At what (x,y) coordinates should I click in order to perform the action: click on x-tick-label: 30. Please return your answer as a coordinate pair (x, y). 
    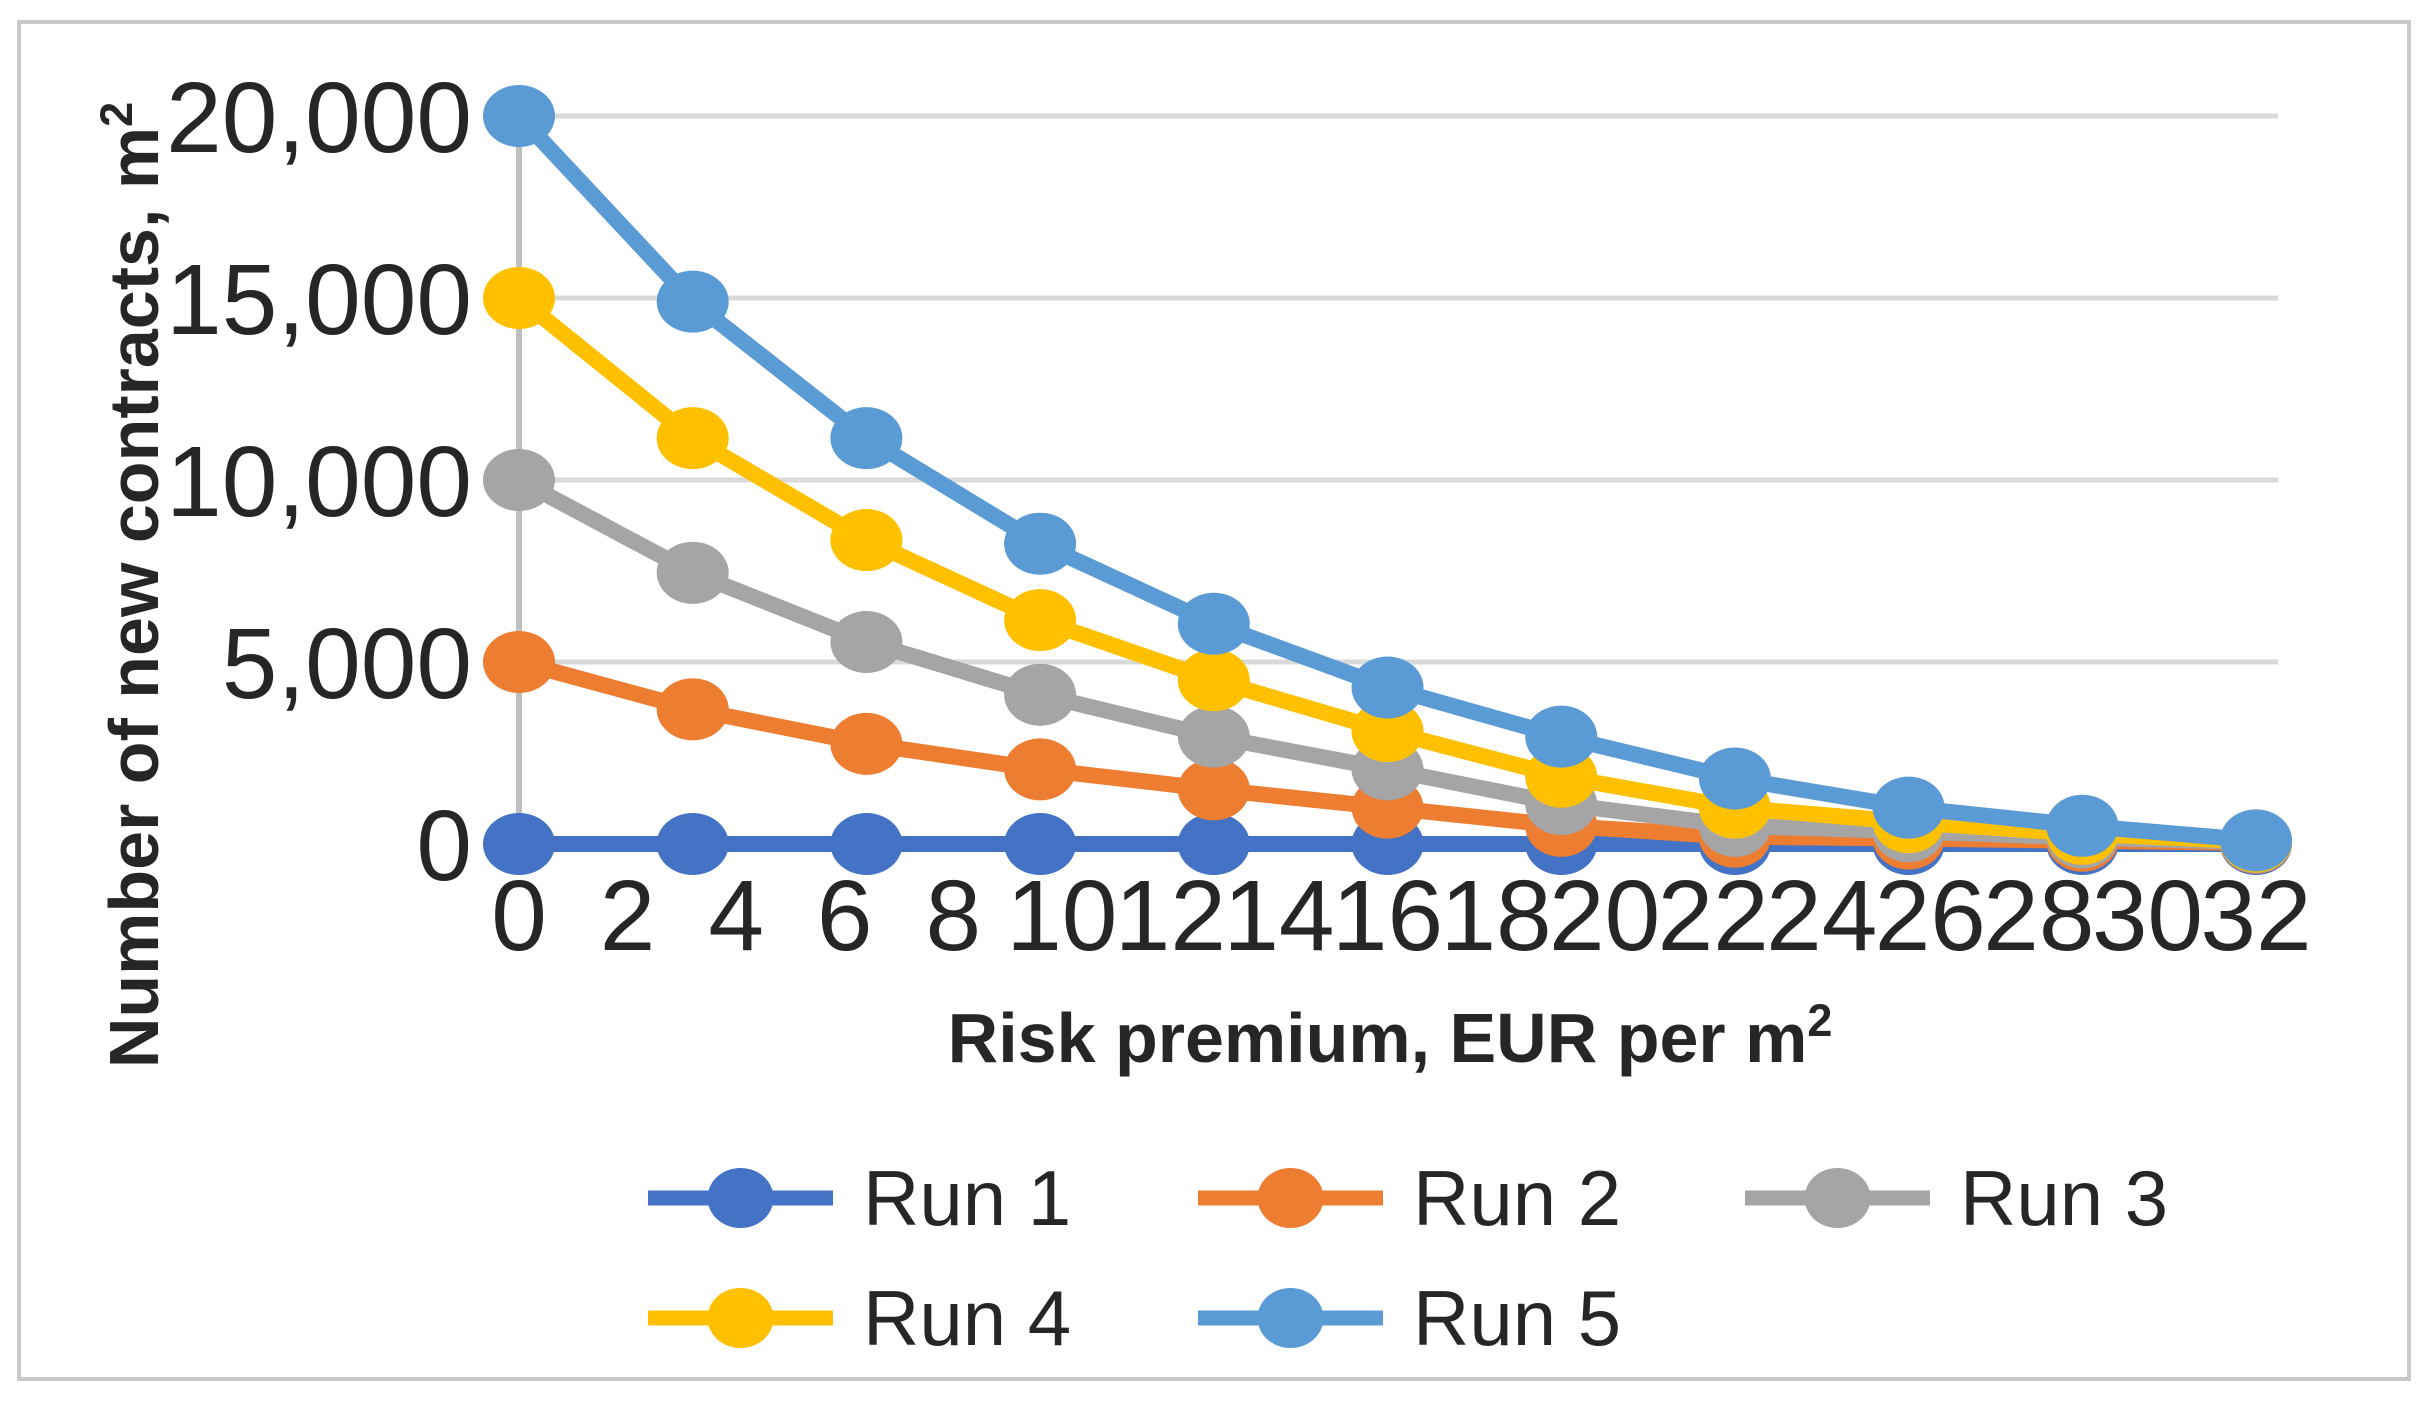
    Looking at the image, I should click on (2147, 916).